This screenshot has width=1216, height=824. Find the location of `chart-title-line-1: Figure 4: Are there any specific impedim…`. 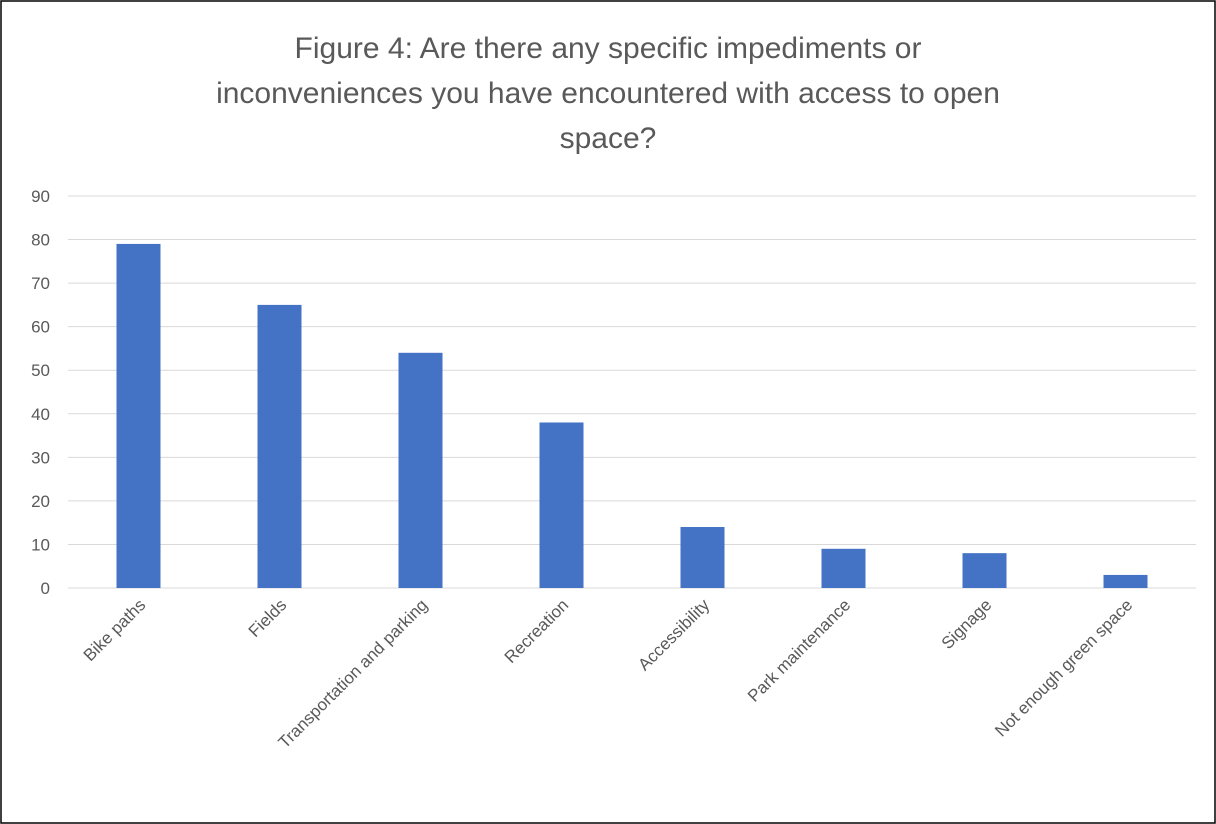

chart-title-line-1: Figure 4: Are there any specific impedim… is located at coordinates (608, 48).